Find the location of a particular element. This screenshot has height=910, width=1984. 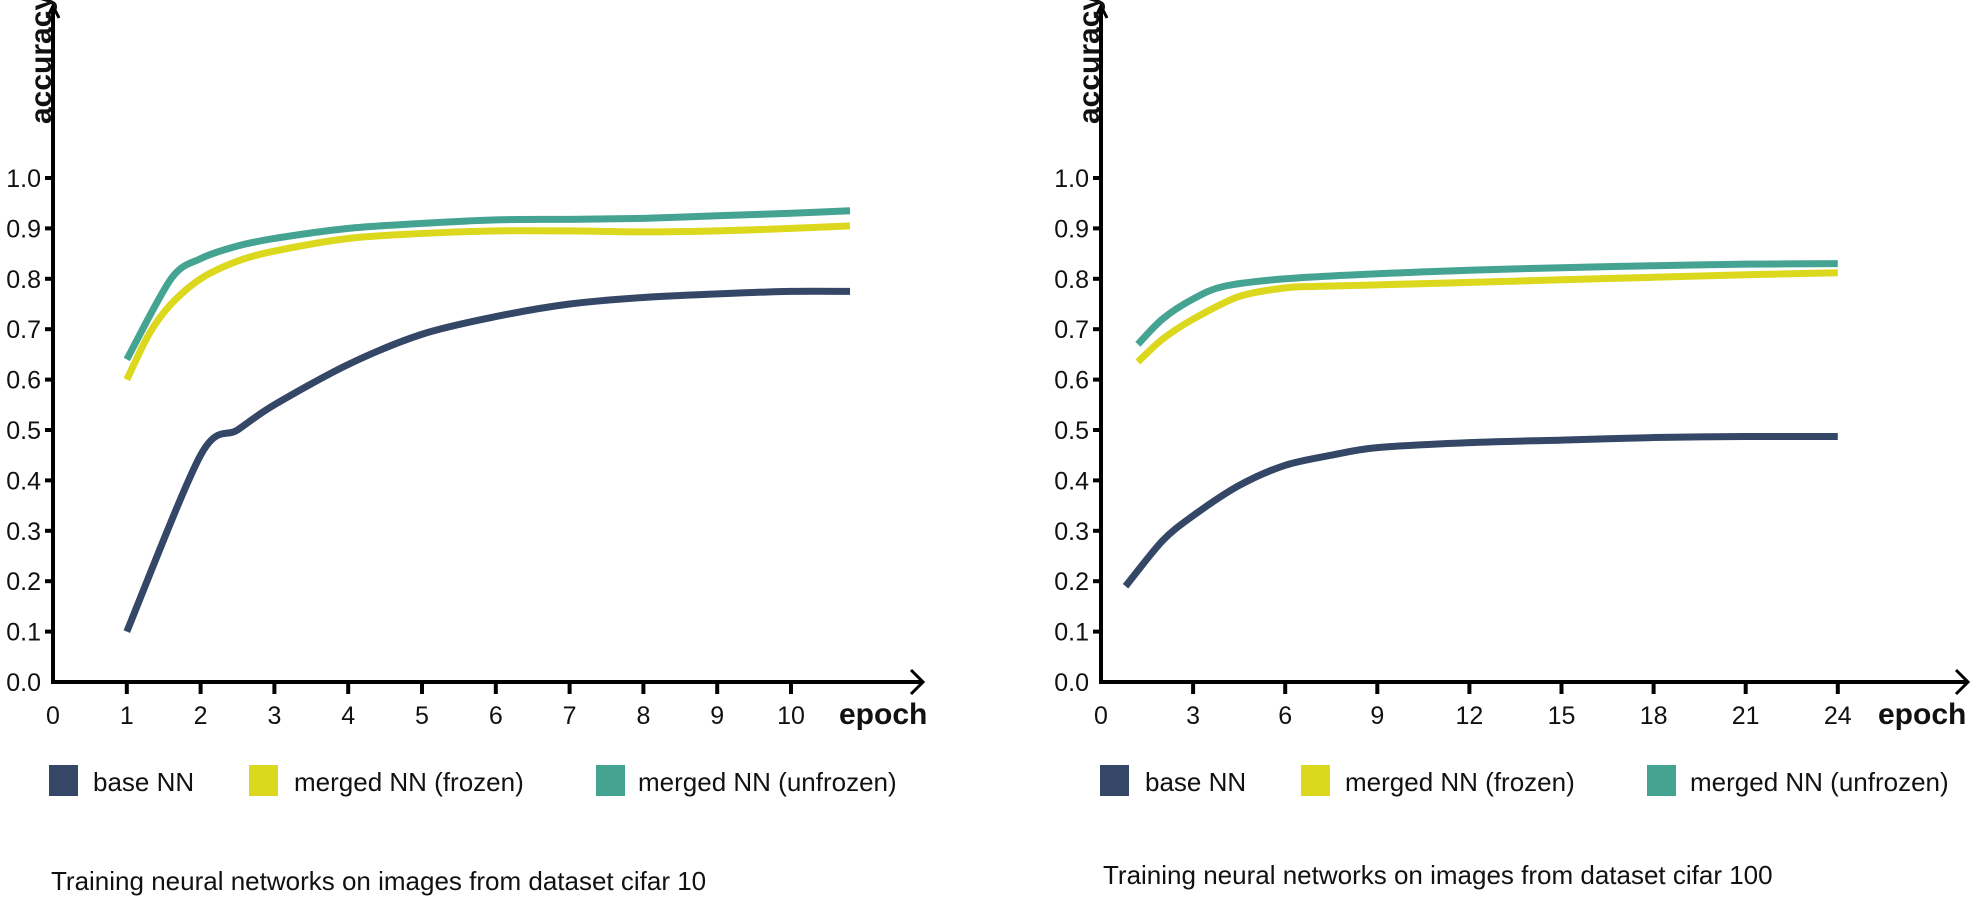

x-tick-label: 7 is located at coordinates (570, 716).